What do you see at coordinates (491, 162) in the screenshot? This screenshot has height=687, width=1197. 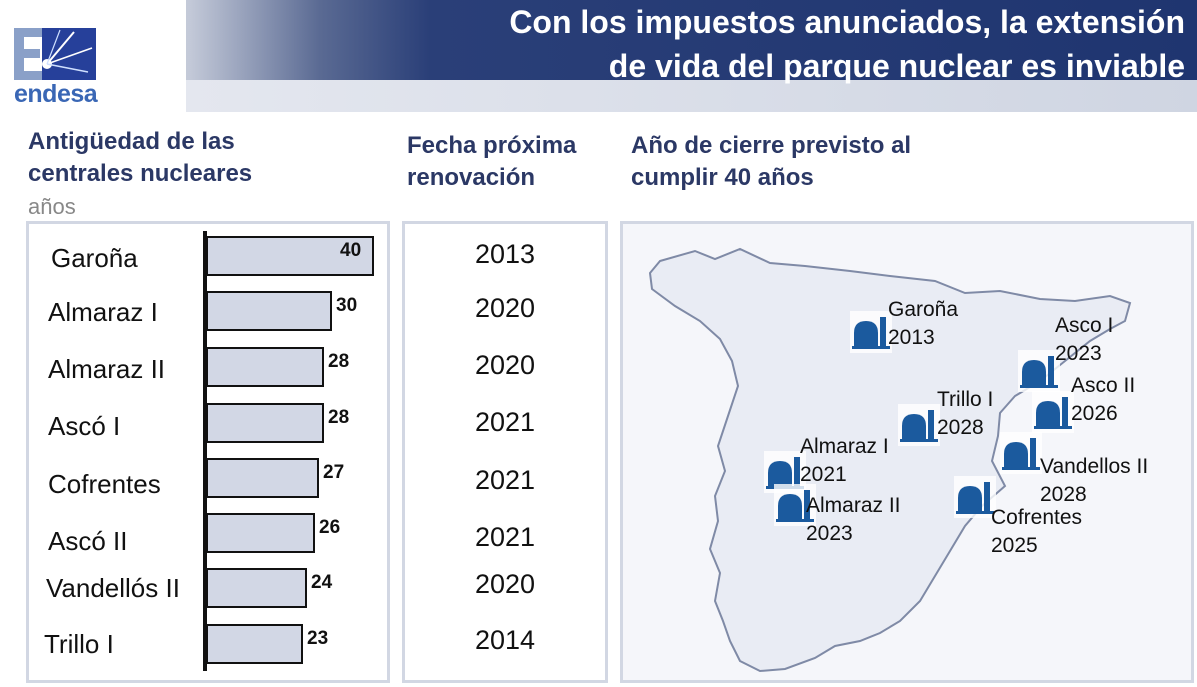 I see `renewal-section-title: Fecha próxima renovación` at bounding box center [491, 162].